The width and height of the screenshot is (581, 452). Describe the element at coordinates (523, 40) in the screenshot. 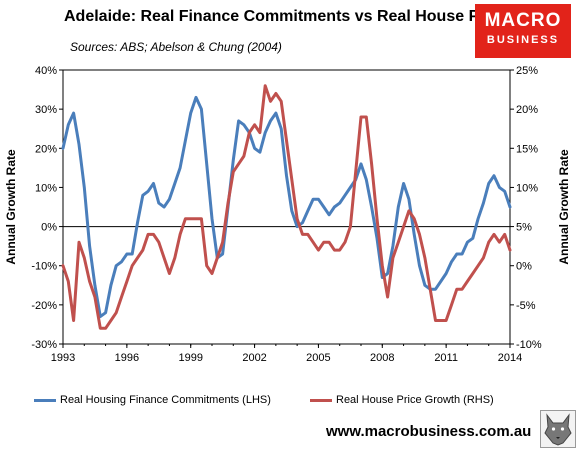

I see `logo-line-2: BUSINESS` at that location.